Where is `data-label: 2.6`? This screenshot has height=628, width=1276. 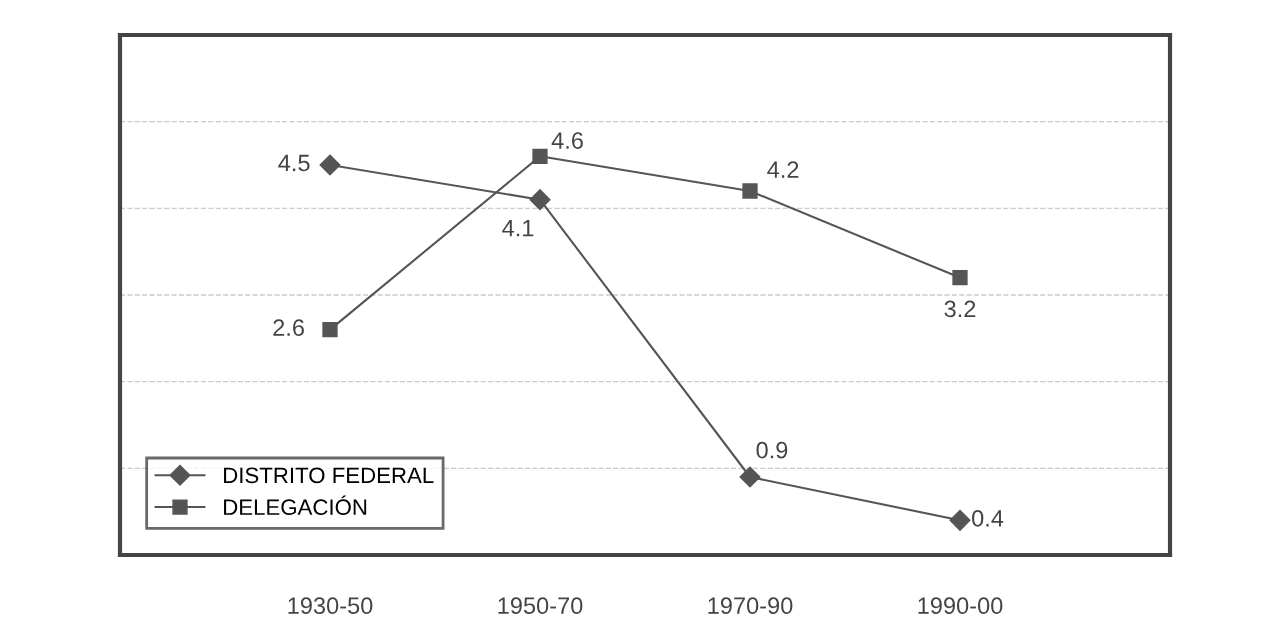
data-label: 2.6 is located at coordinates (288, 327).